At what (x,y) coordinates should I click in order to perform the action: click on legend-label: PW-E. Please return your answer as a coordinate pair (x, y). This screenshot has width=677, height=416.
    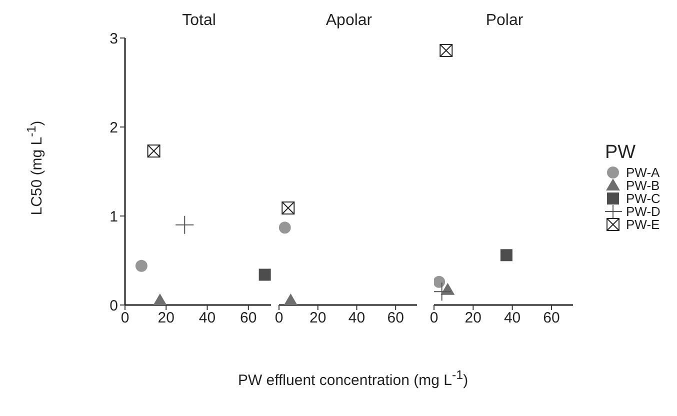
    Looking at the image, I should click on (643, 224).